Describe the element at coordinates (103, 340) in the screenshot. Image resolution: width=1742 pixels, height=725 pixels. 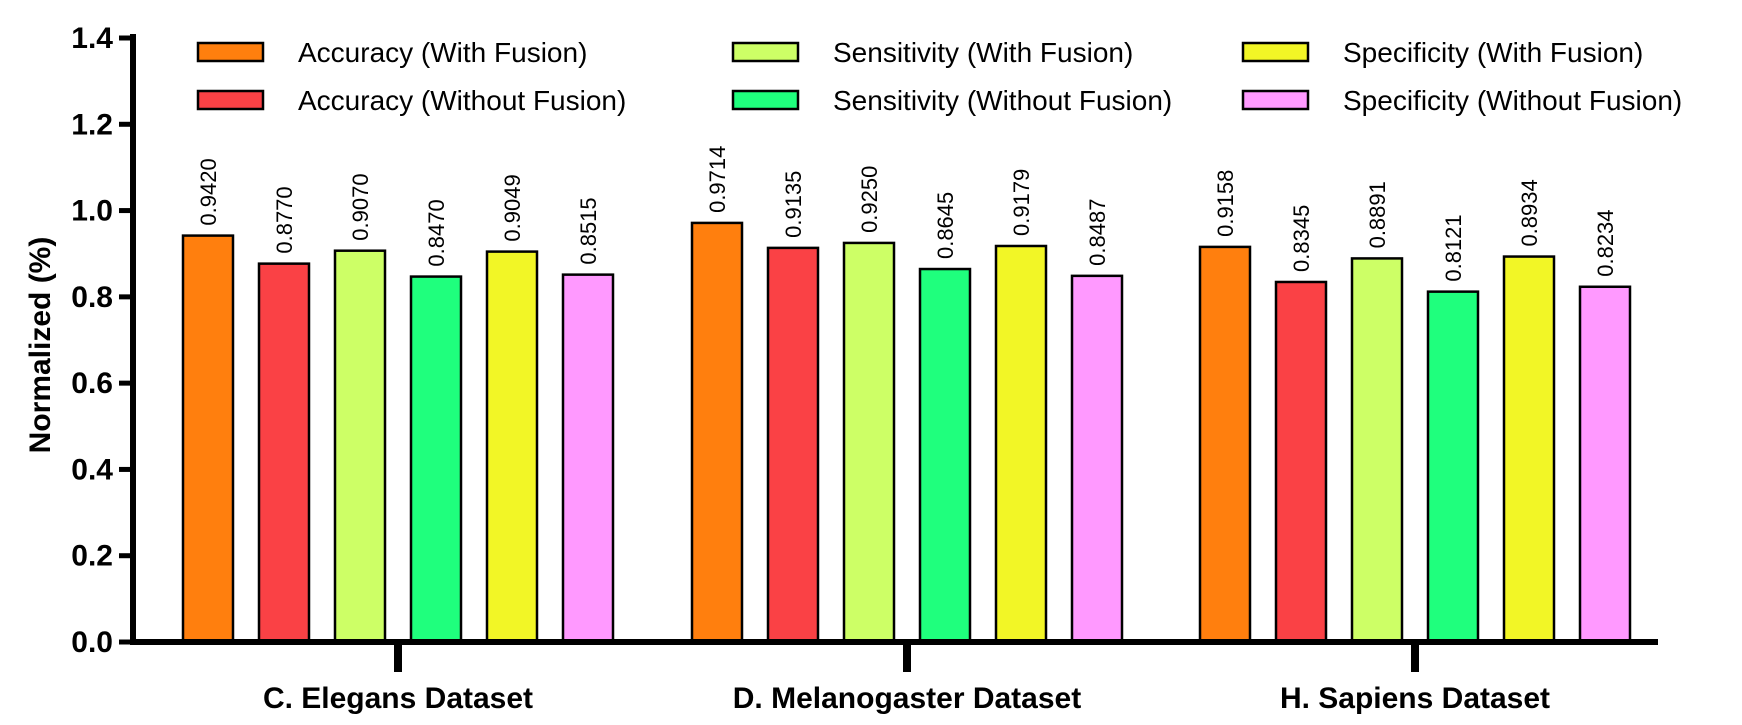
I see `y-axis: 0.0 0.2 0.4 0.6 0.8 1.0 1.2 1.4` at that location.